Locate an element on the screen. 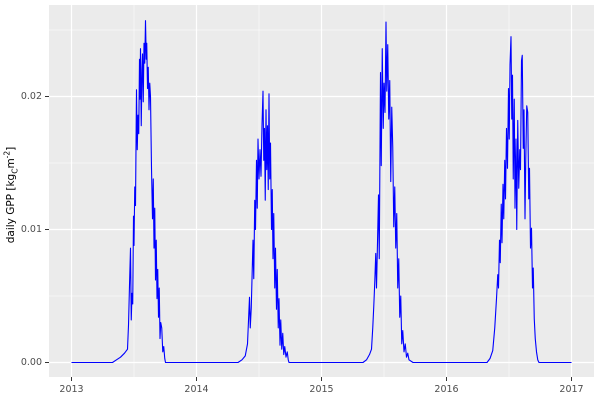  y-axis-title-subscript: C is located at coordinates (15, 171).